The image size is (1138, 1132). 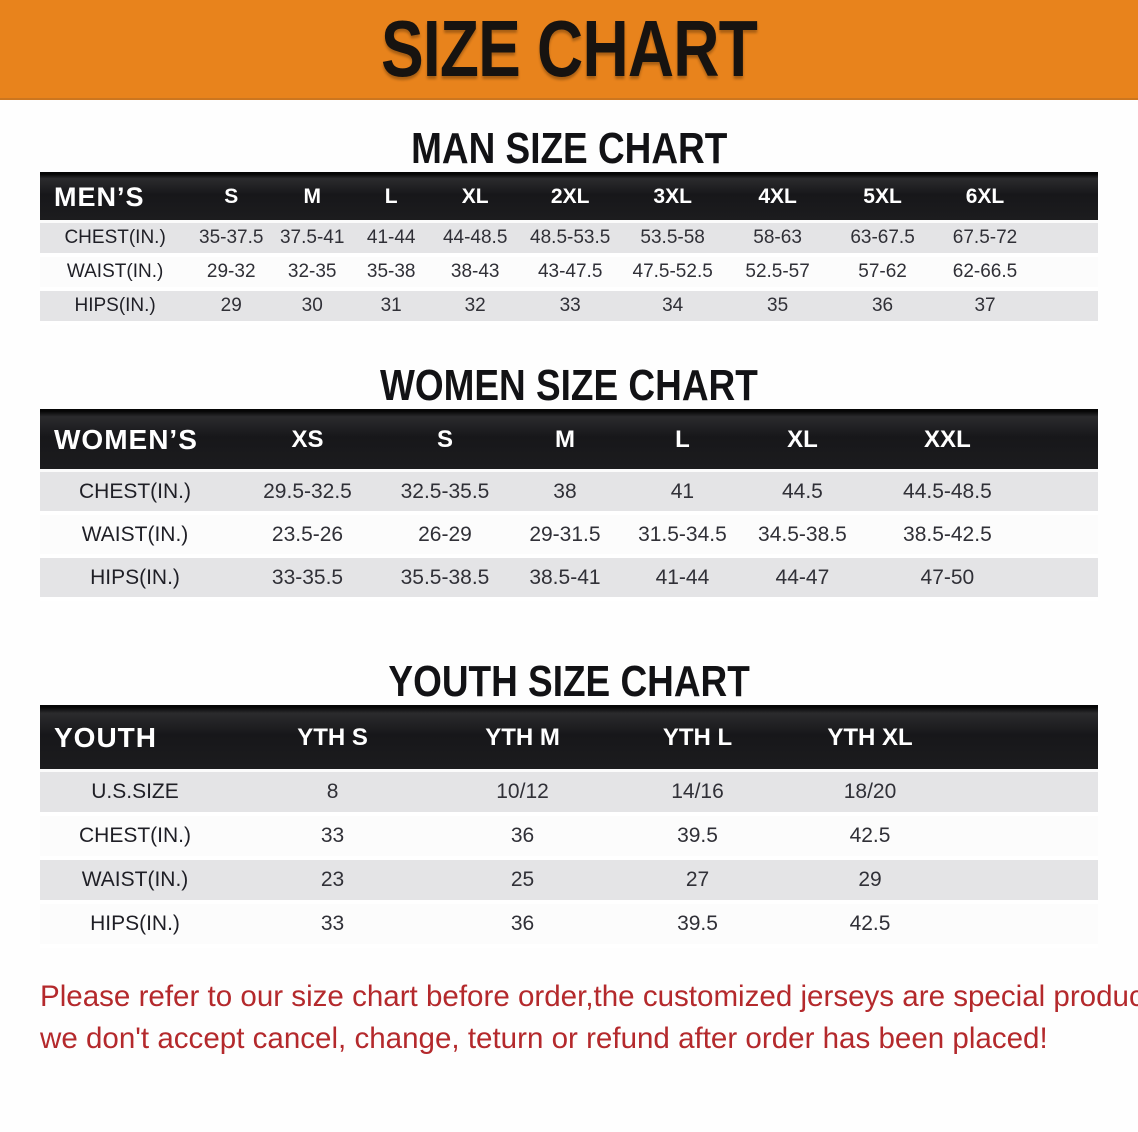 I want to click on size-header-cell: 3XL, so click(x=673, y=197).